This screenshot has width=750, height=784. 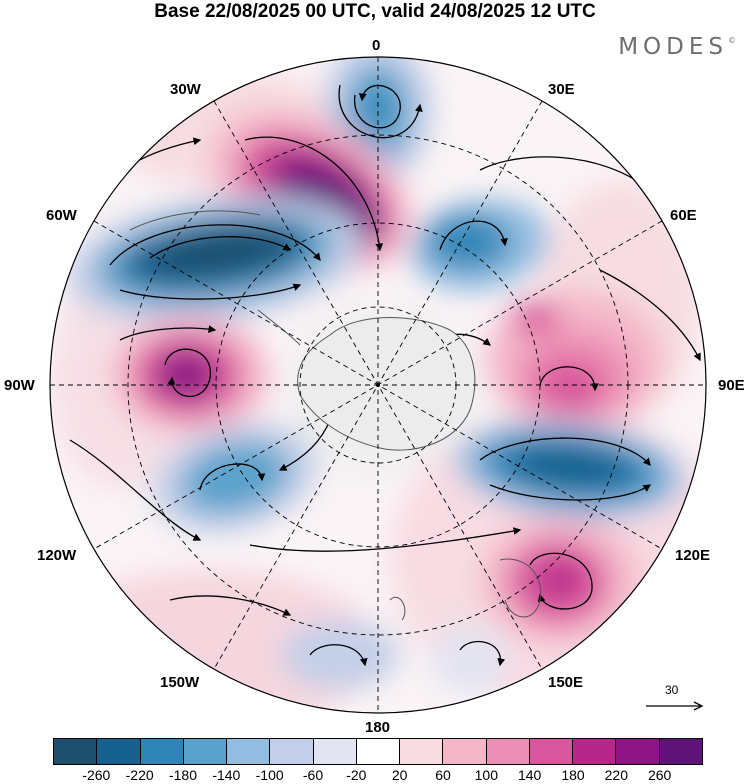 What do you see at coordinates (693, 555) in the screenshot?
I see `lon-label-120e: 120E` at bounding box center [693, 555].